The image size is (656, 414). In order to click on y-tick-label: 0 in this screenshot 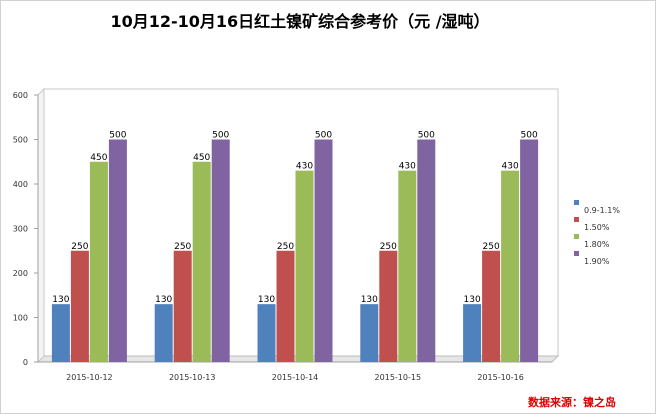, I will do `click(25, 362)`.